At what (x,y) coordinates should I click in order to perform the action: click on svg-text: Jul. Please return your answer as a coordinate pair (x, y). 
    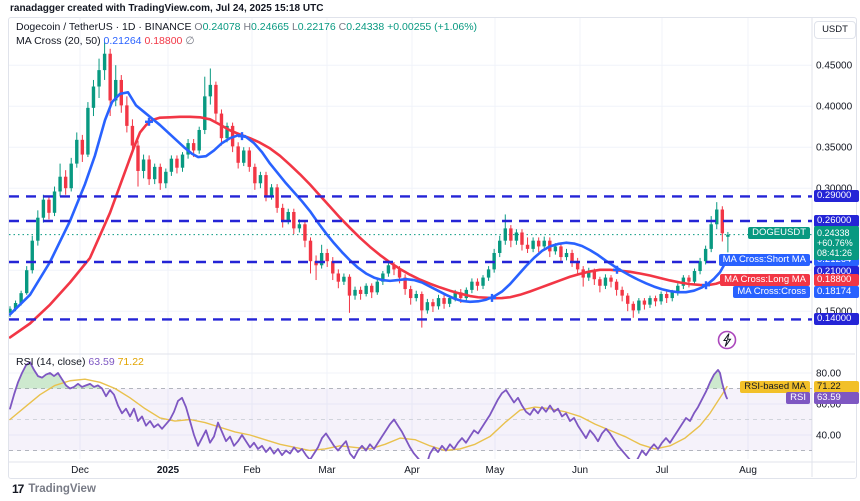
    Looking at the image, I should click on (662, 470).